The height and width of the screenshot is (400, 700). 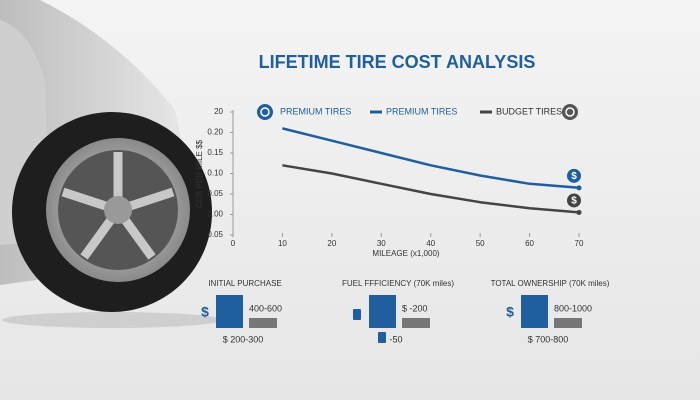 I want to click on panel-high: 800-1000, so click(x=573, y=308).